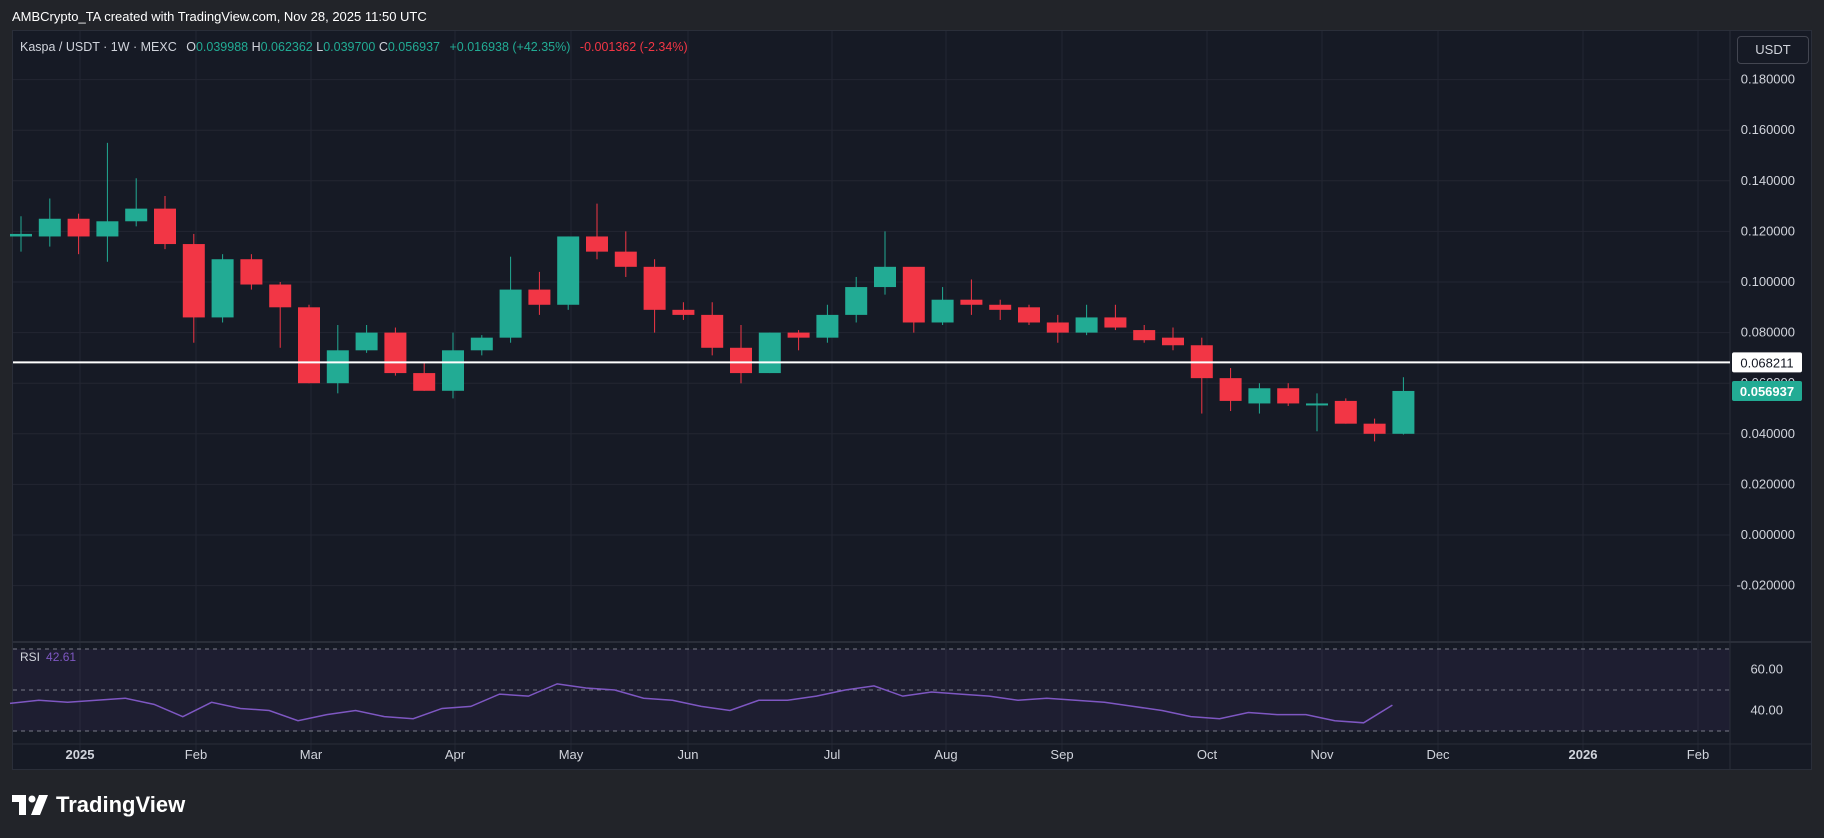 This screenshot has width=1824, height=838. I want to click on symbol-label: Kaspa / USDT · 1W · MEXC, so click(98, 47).